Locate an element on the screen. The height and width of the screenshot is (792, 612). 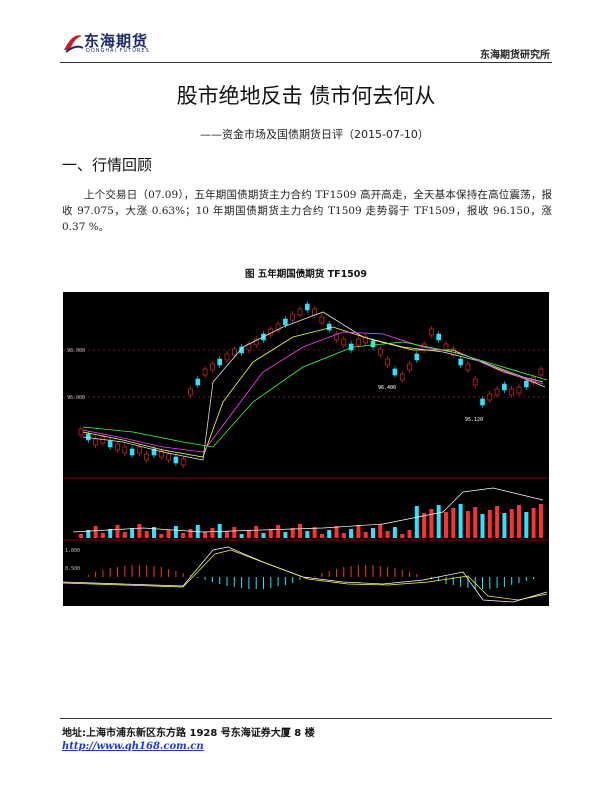
figure-caption: 图 五年期国债期货 TF1509 is located at coordinates (306, 274).